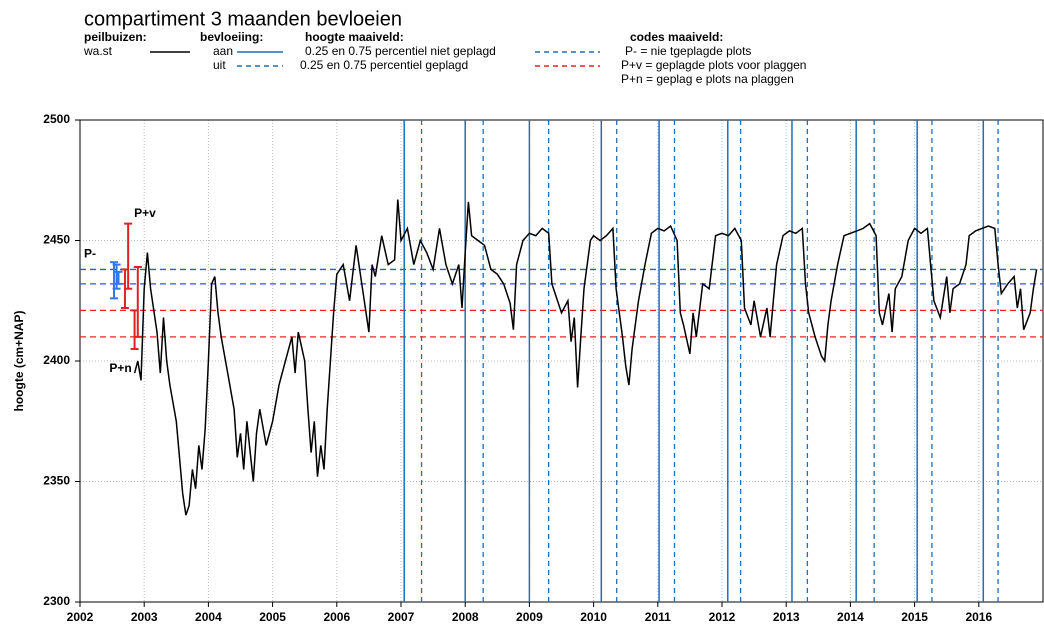  Describe the element at coordinates (90, 253) in the screenshot. I see `interval-label: P-` at that location.